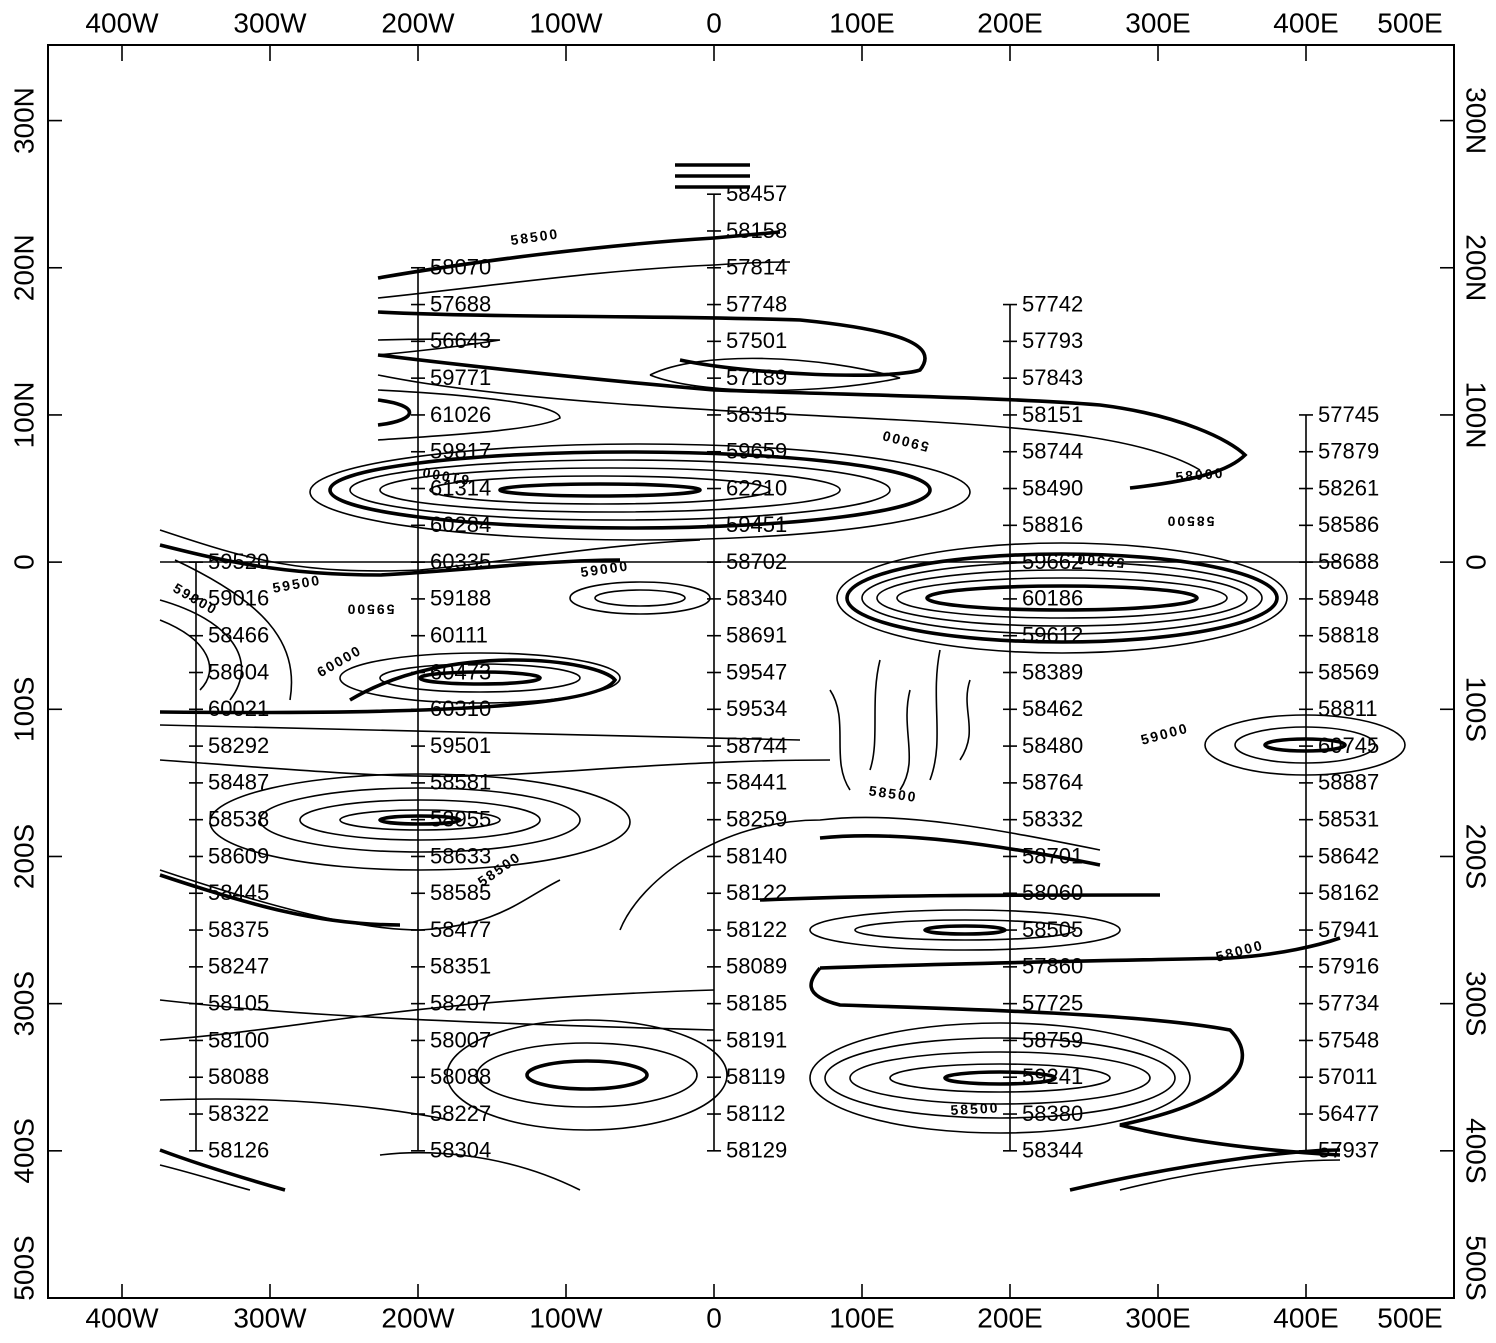  I want to click on y-tick-label: 500S, so click(23, 1267).